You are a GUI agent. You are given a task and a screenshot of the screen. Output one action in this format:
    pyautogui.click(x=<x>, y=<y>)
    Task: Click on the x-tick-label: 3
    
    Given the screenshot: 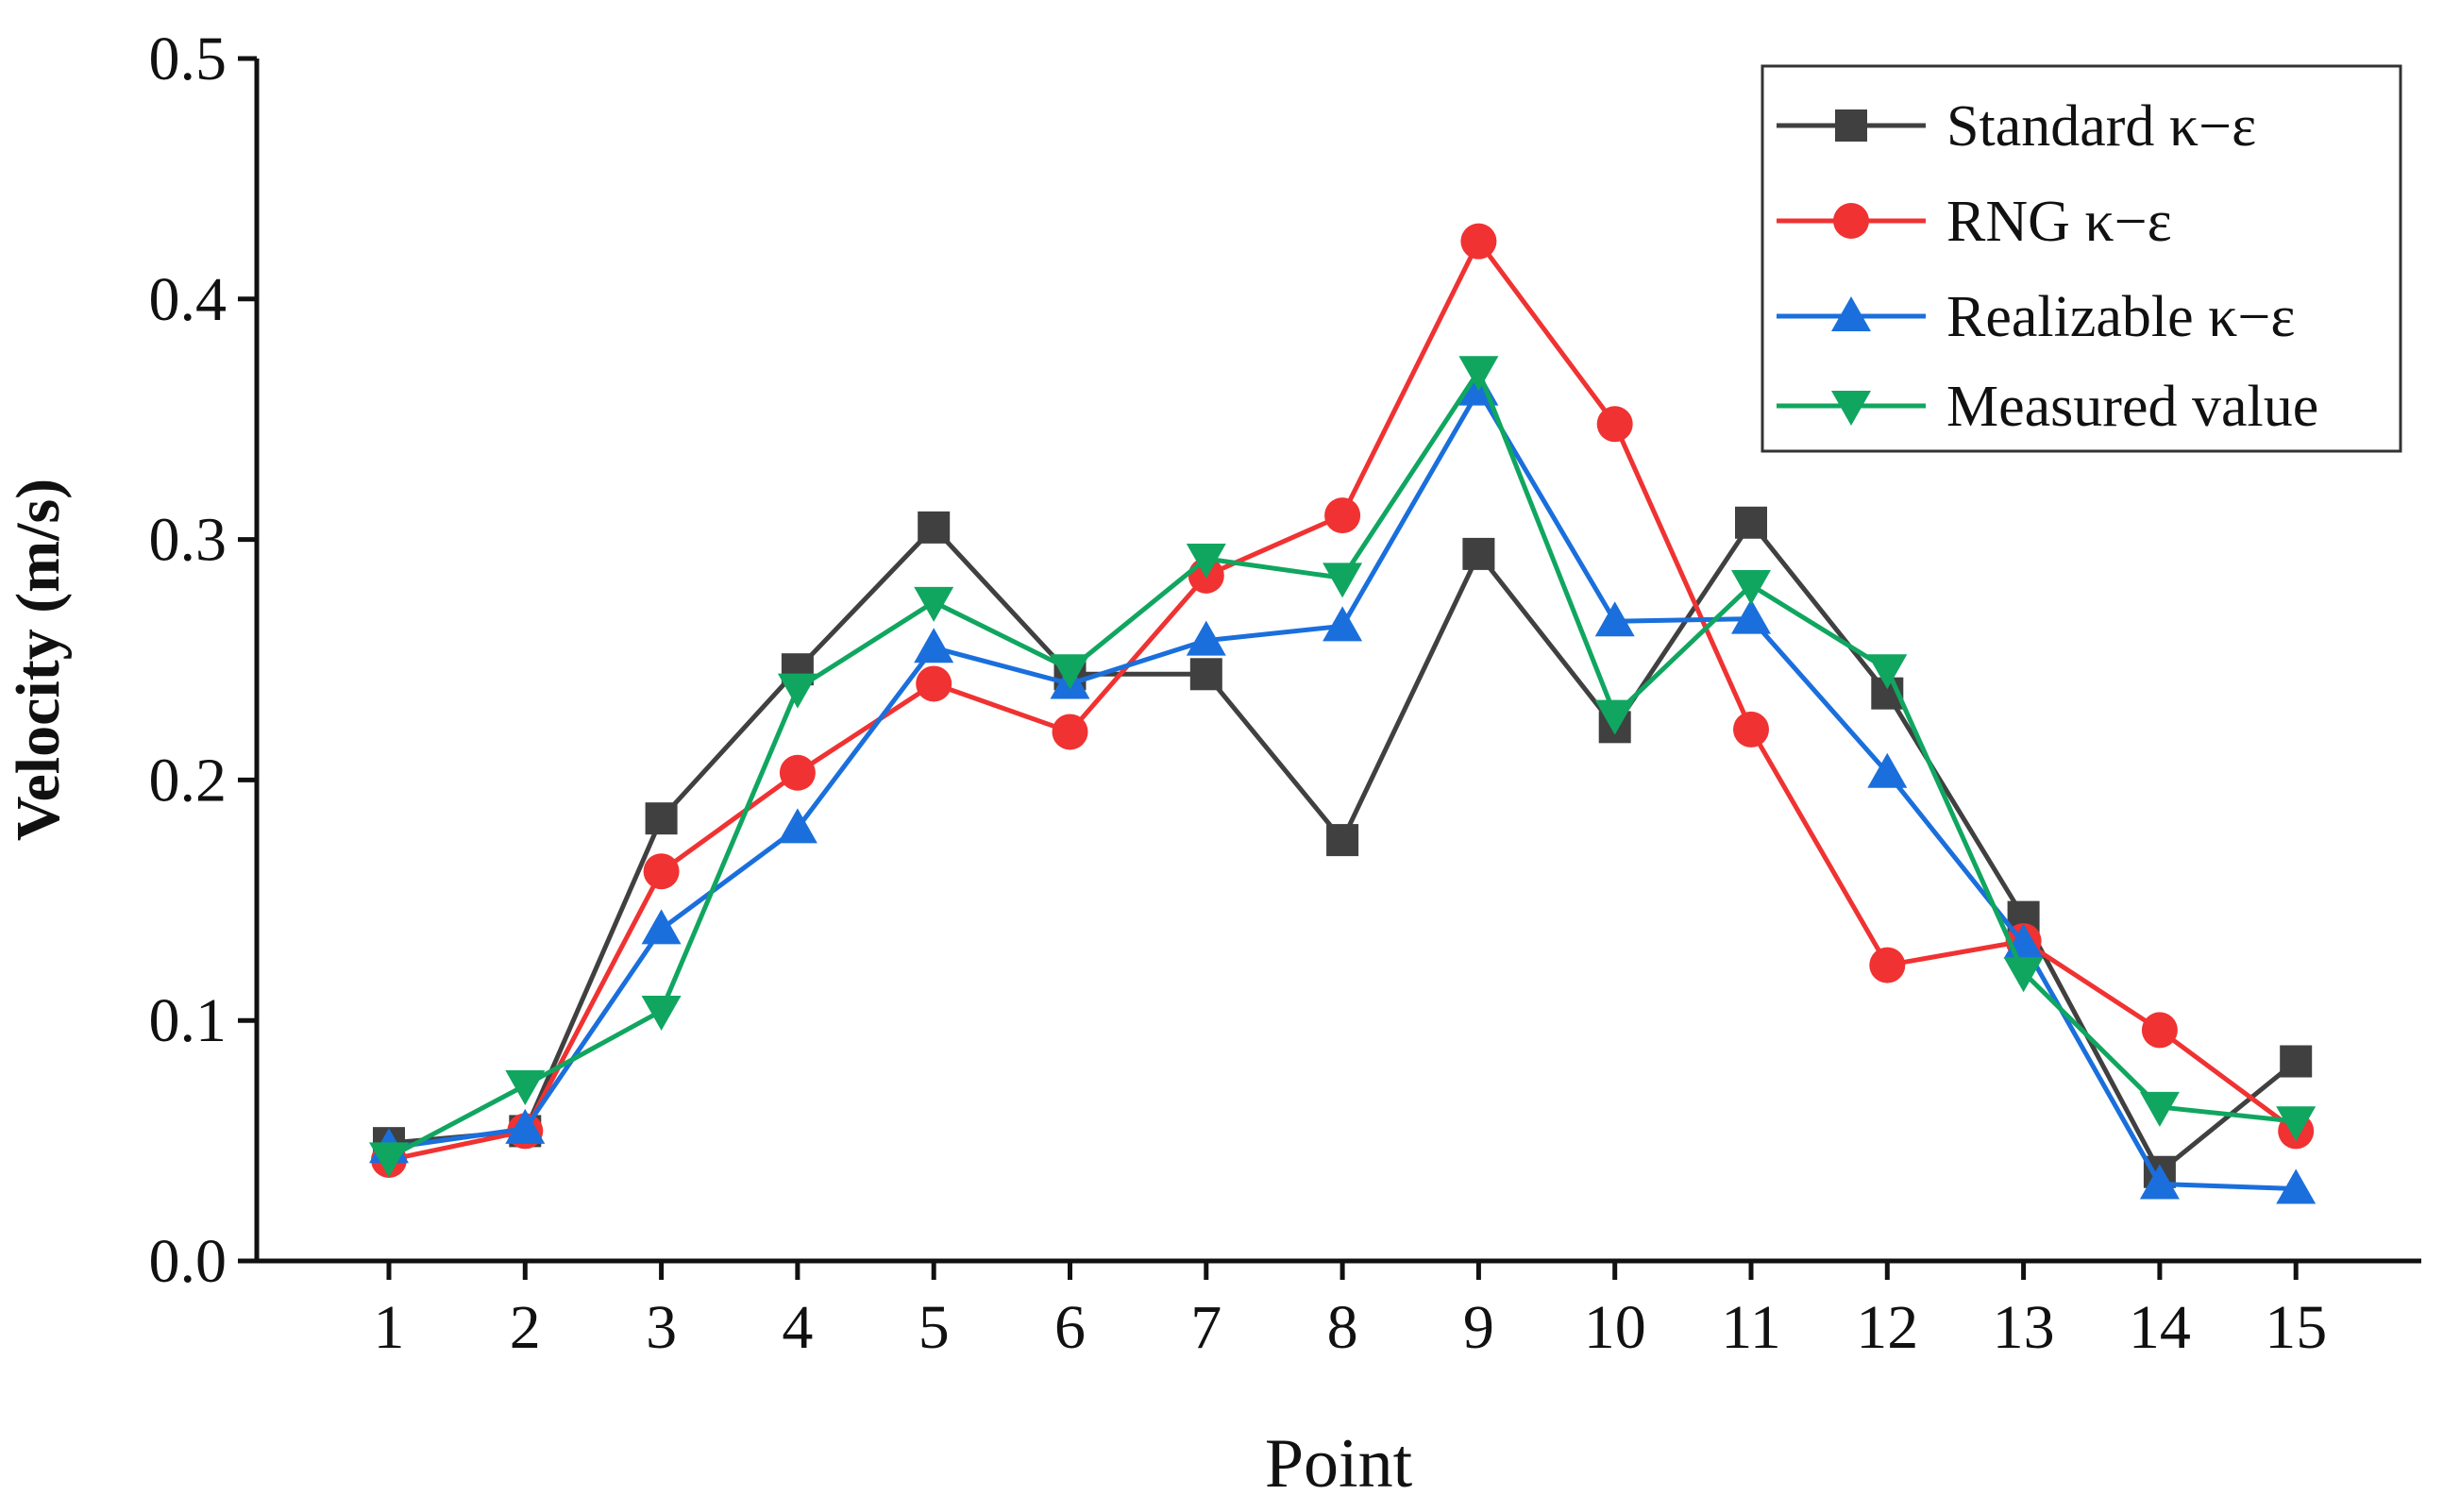 What is the action you would take?
    pyautogui.click(x=662, y=1327)
    